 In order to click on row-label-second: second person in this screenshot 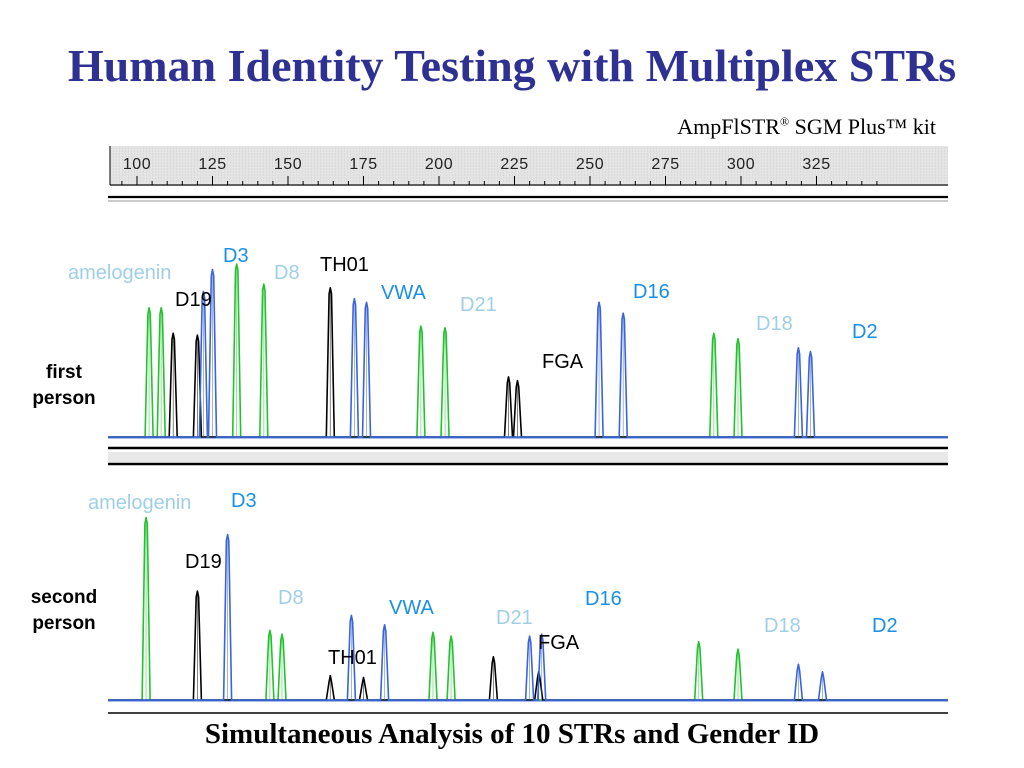, I will do `click(64, 611)`.